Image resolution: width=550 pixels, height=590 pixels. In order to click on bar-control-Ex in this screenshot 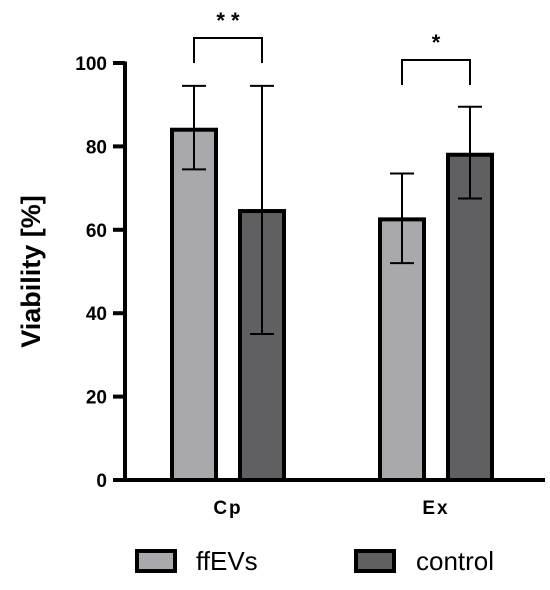, I will do `click(470, 317)`.